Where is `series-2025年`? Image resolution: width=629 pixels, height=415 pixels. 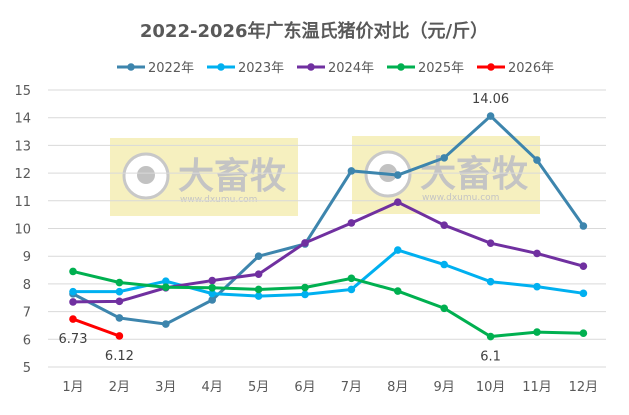
series-2025年 is located at coordinates (328, 304).